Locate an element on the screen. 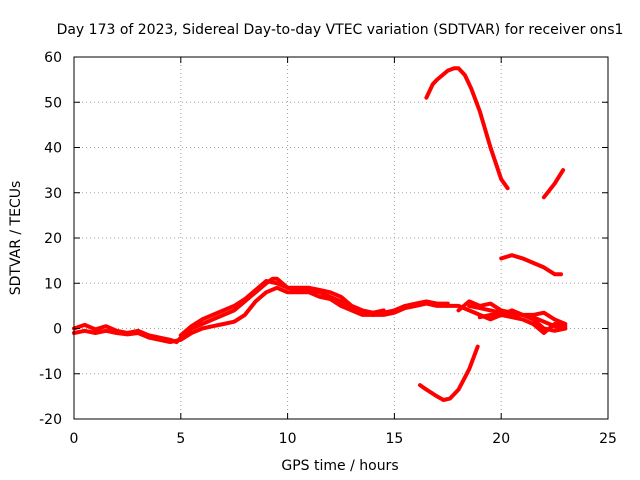 The width and height of the screenshot is (640, 480). y-tick-label: 20 is located at coordinates (53, 239).